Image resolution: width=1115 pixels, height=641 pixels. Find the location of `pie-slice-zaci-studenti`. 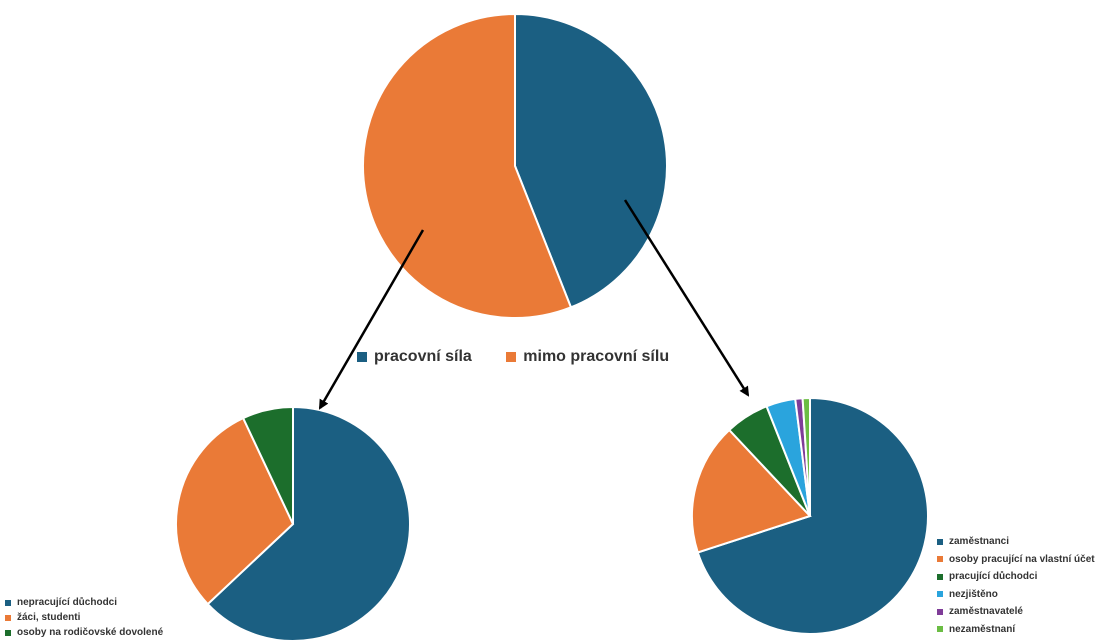

pie-slice-zaci-studenti is located at coordinates (235, 511).